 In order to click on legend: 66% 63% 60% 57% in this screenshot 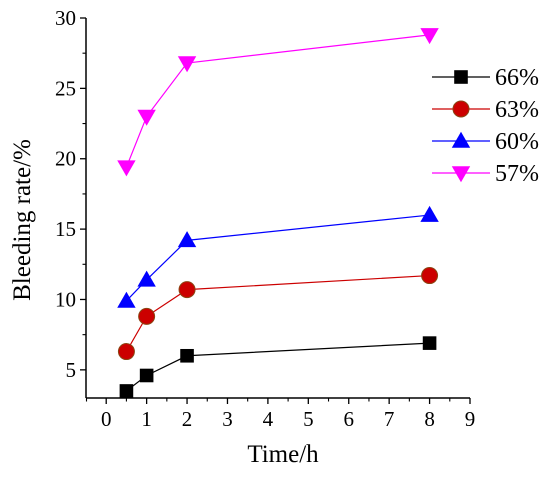, I will do `click(485, 126)`.